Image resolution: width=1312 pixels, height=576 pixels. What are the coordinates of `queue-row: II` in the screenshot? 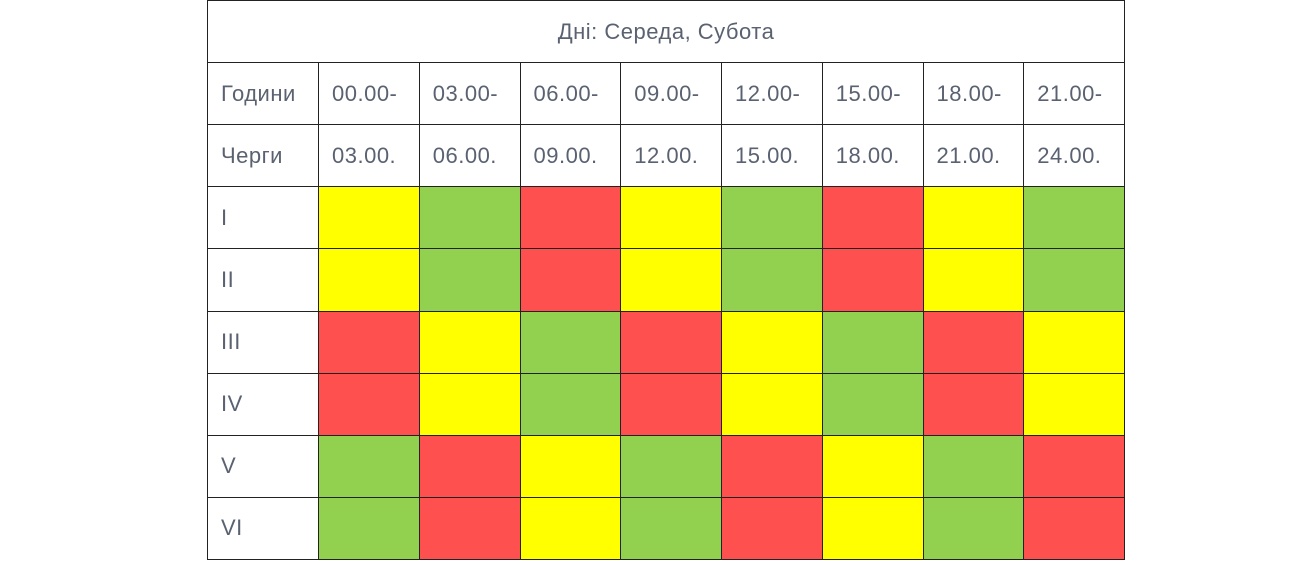 It's located at (666, 280).